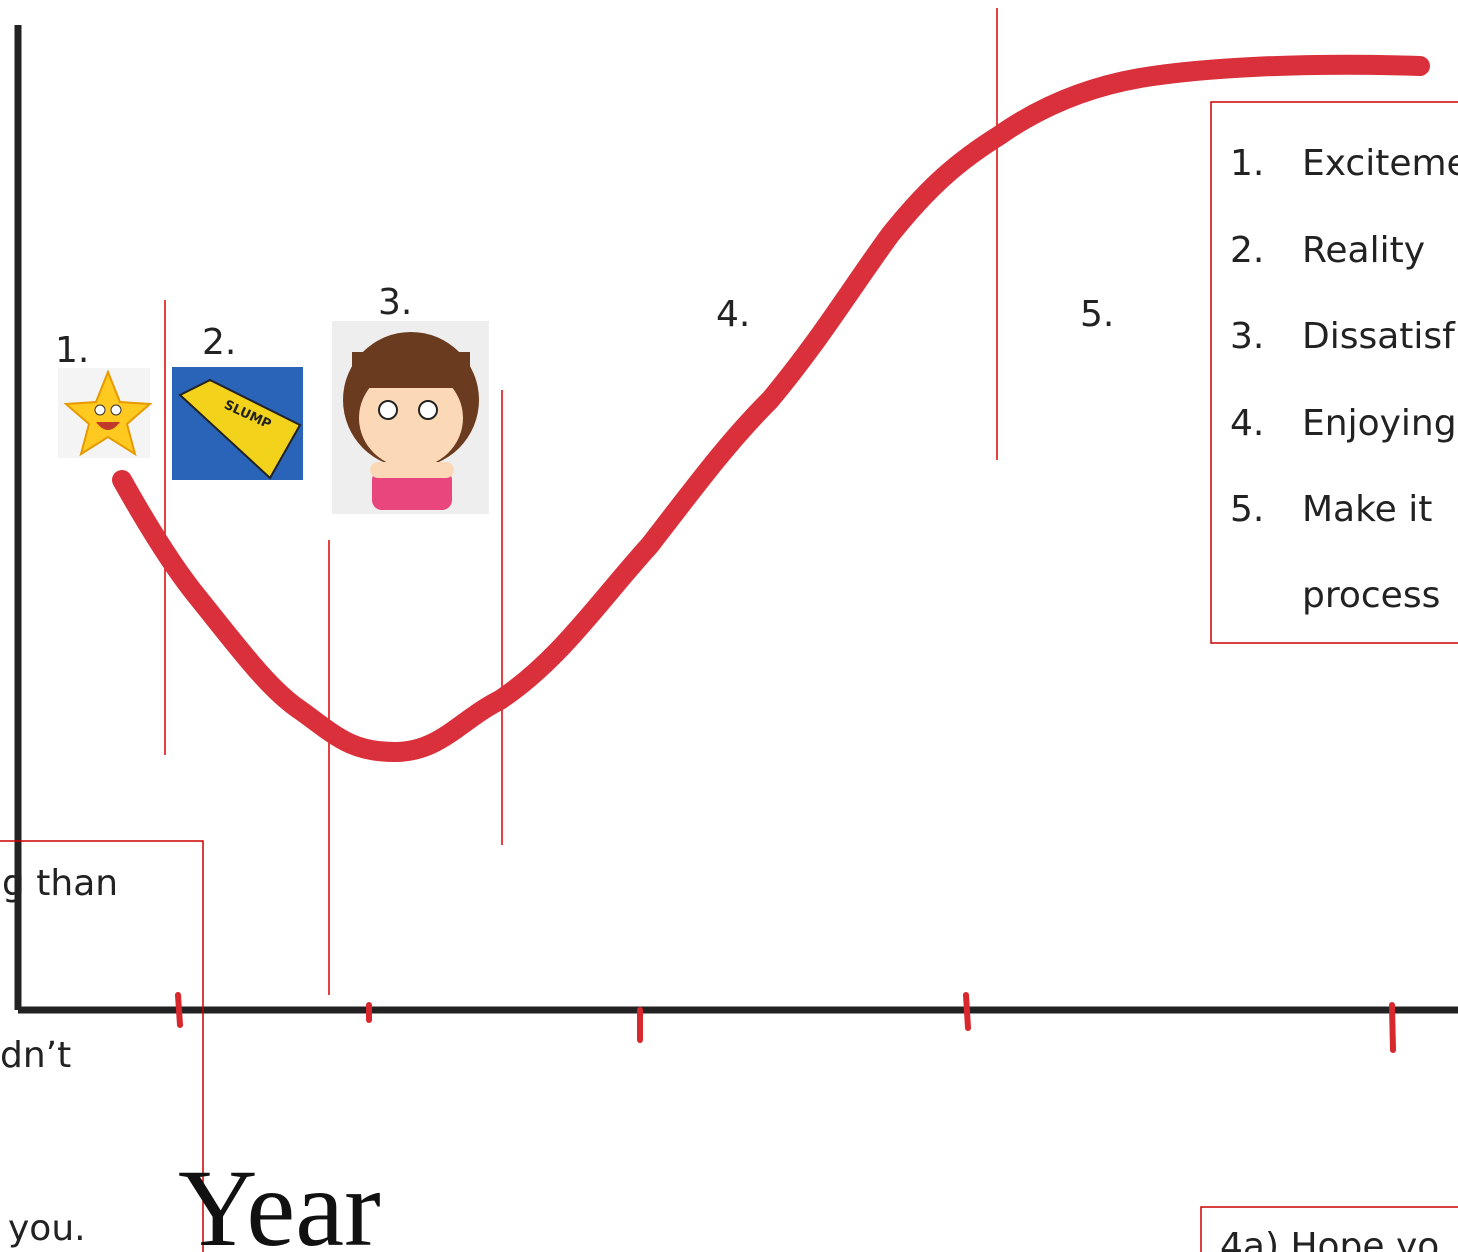 This screenshot has width=1458, height=1252. Describe the element at coordinates (1247, 509) in the screenshot. I see `legend-number: 5.` at that location.